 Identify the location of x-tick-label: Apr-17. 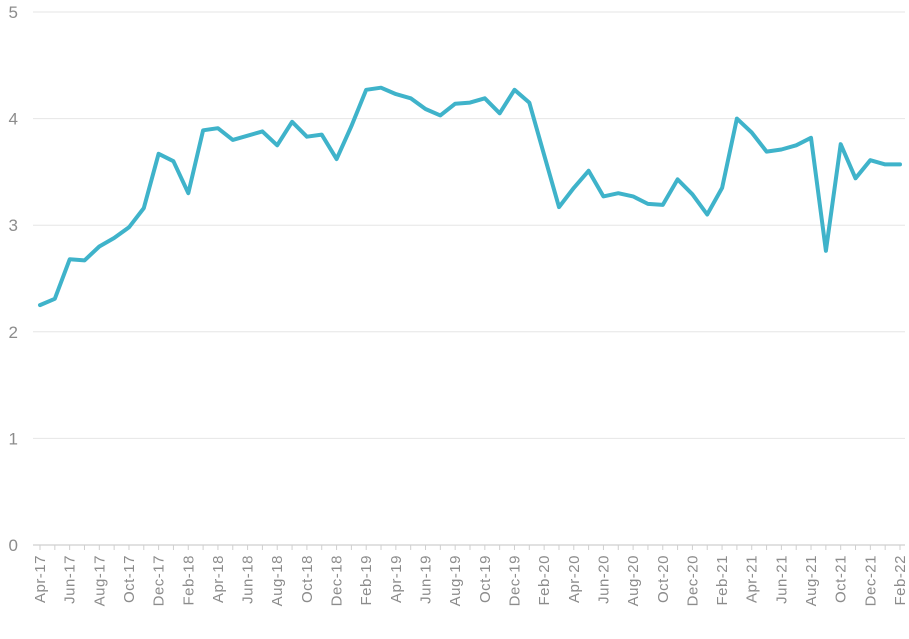
(40, 579).